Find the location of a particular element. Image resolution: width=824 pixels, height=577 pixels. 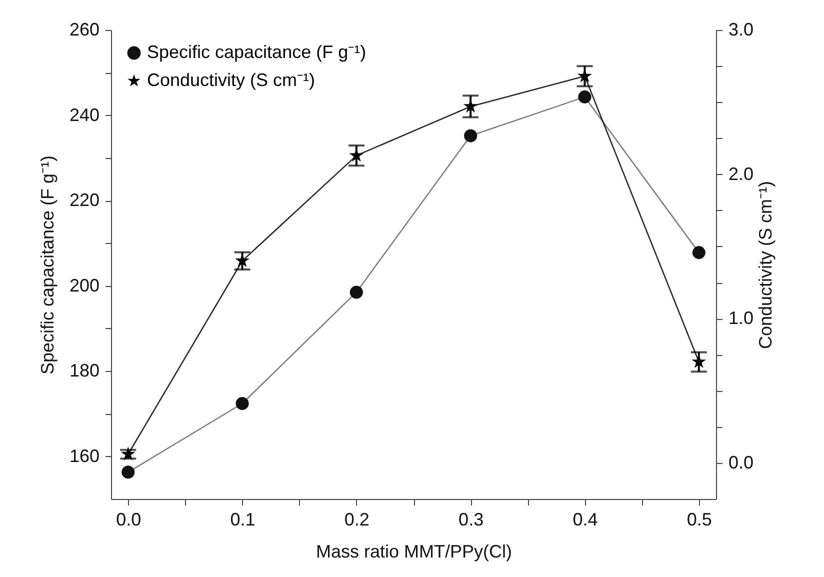

x-axis-title: Mass ratio MMT/PPy(Cl) is located at coordinates (414, 552).